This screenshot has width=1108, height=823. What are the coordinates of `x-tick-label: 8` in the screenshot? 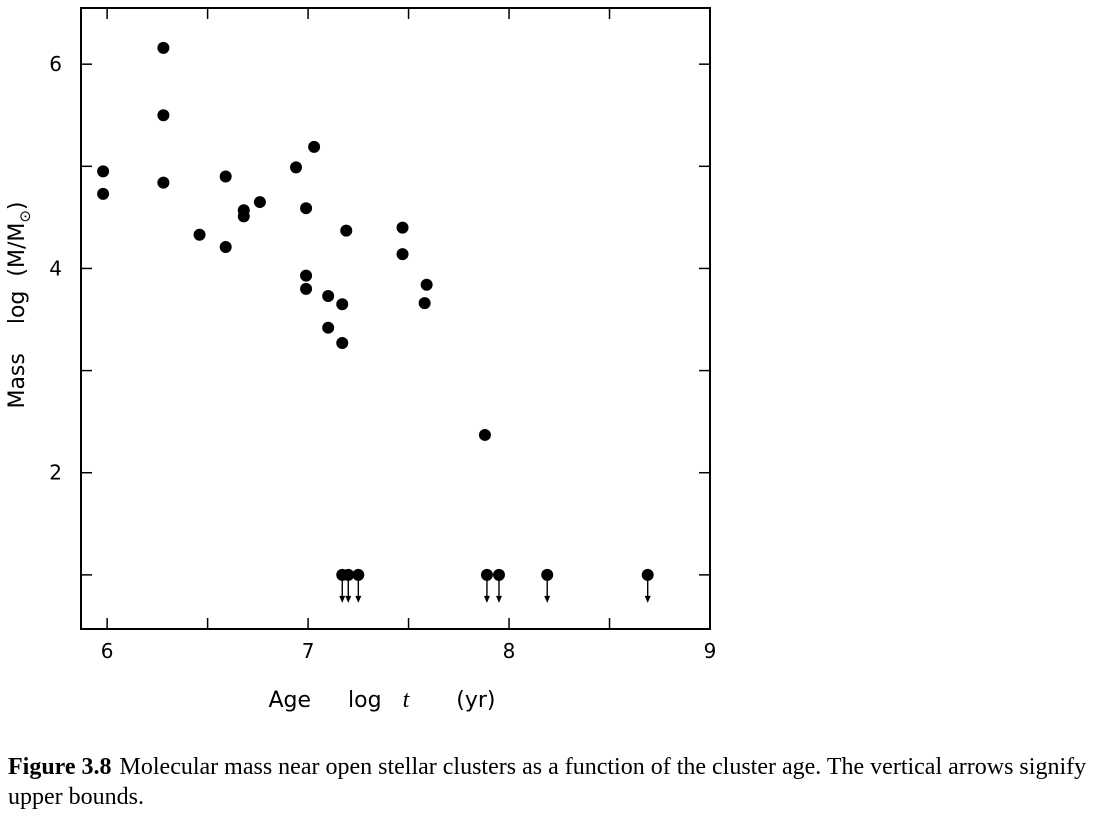 It's located at (509, 651).